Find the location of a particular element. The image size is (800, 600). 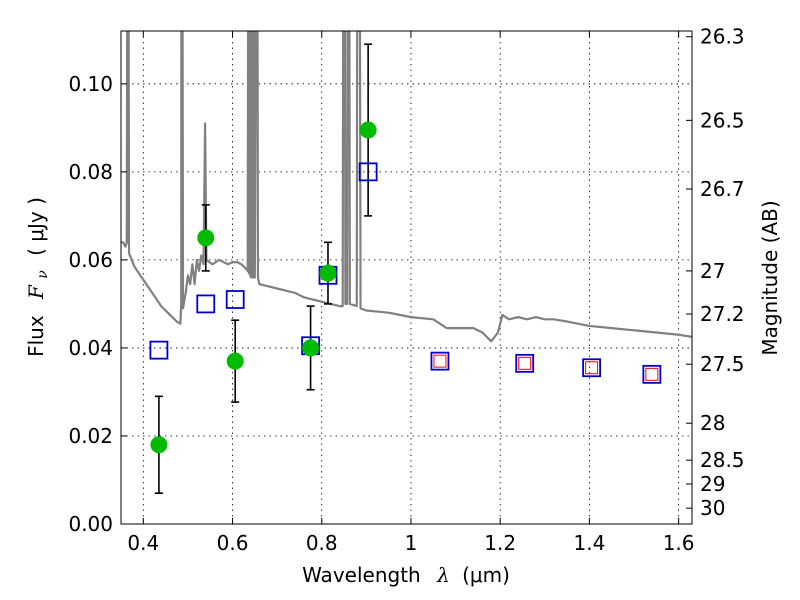

y2-axis-label: Magnitude (AB) is located at coordinates (770, 277).